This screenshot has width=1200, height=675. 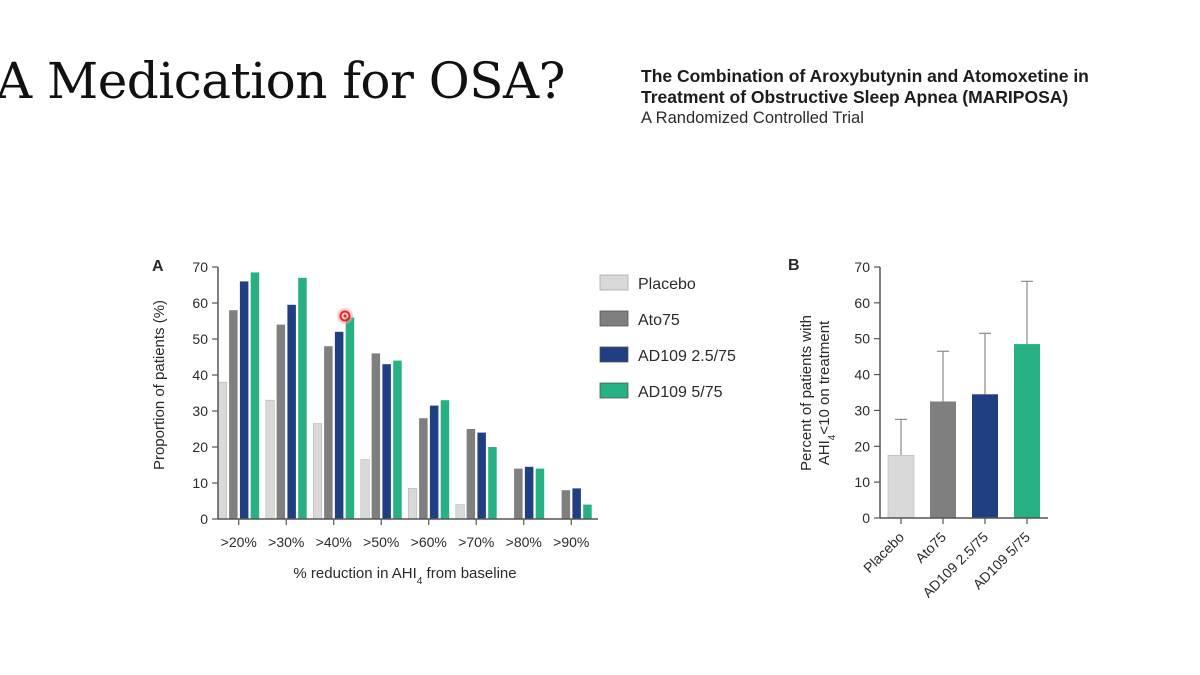 What do you see at coordinates (282, 81) in the screenshot?
I see `slide-title: A Medication for OSA?` at bounding box center [282, 81].